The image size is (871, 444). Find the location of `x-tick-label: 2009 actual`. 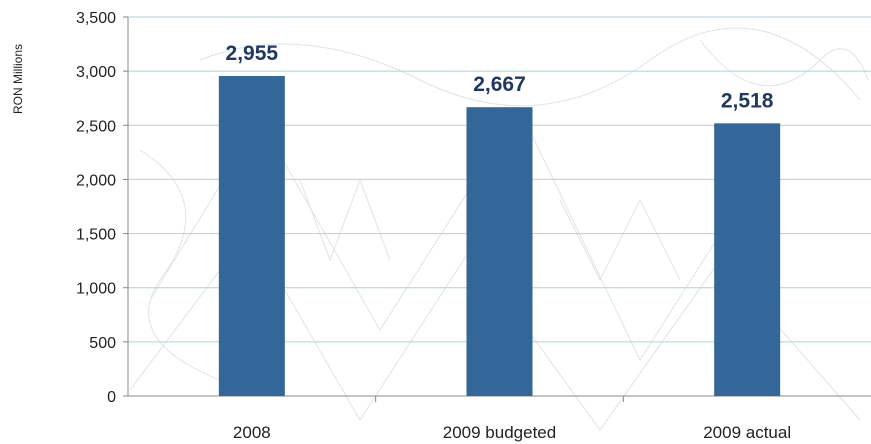

x-tick-label: 2009 actual is located at coordinates (747, 432).